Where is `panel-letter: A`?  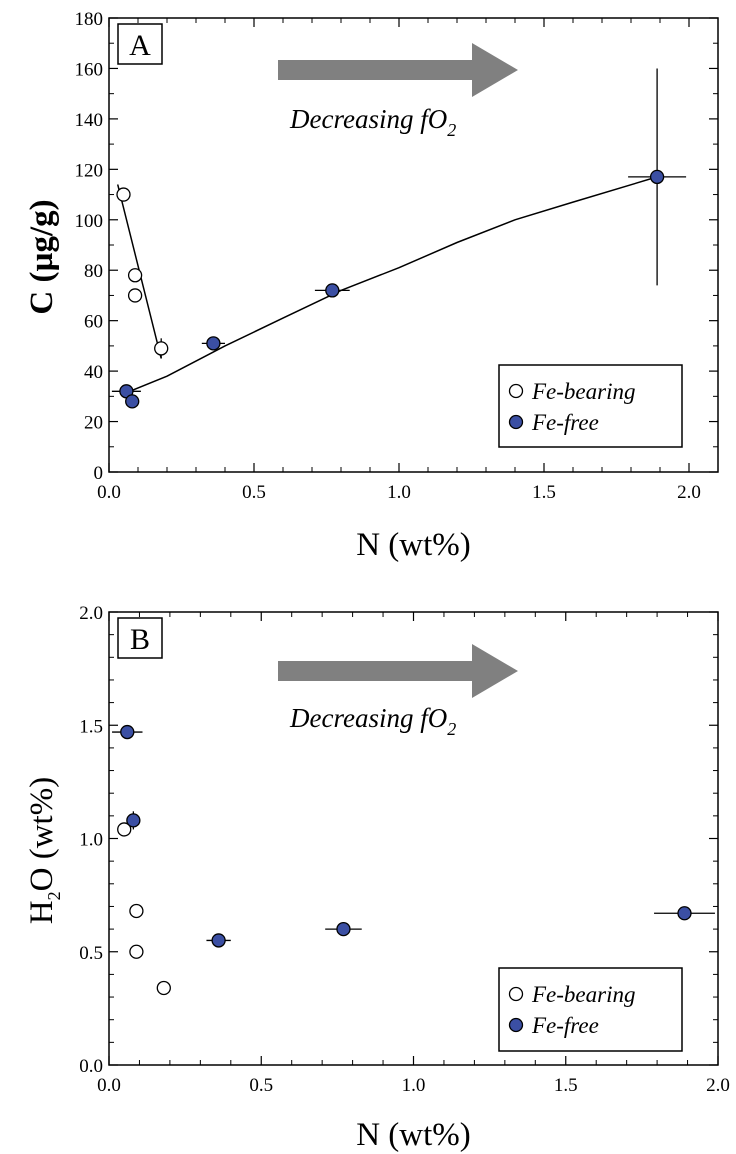 panel-letter: A is located at coordinates (140, 45).